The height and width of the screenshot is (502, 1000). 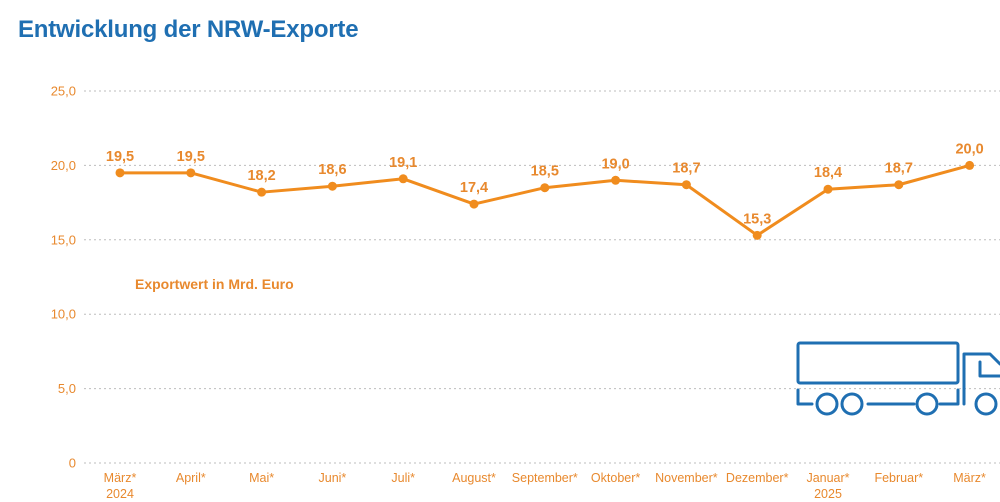 I want to click on data-label: 15,3, so click(x=757, y=219).